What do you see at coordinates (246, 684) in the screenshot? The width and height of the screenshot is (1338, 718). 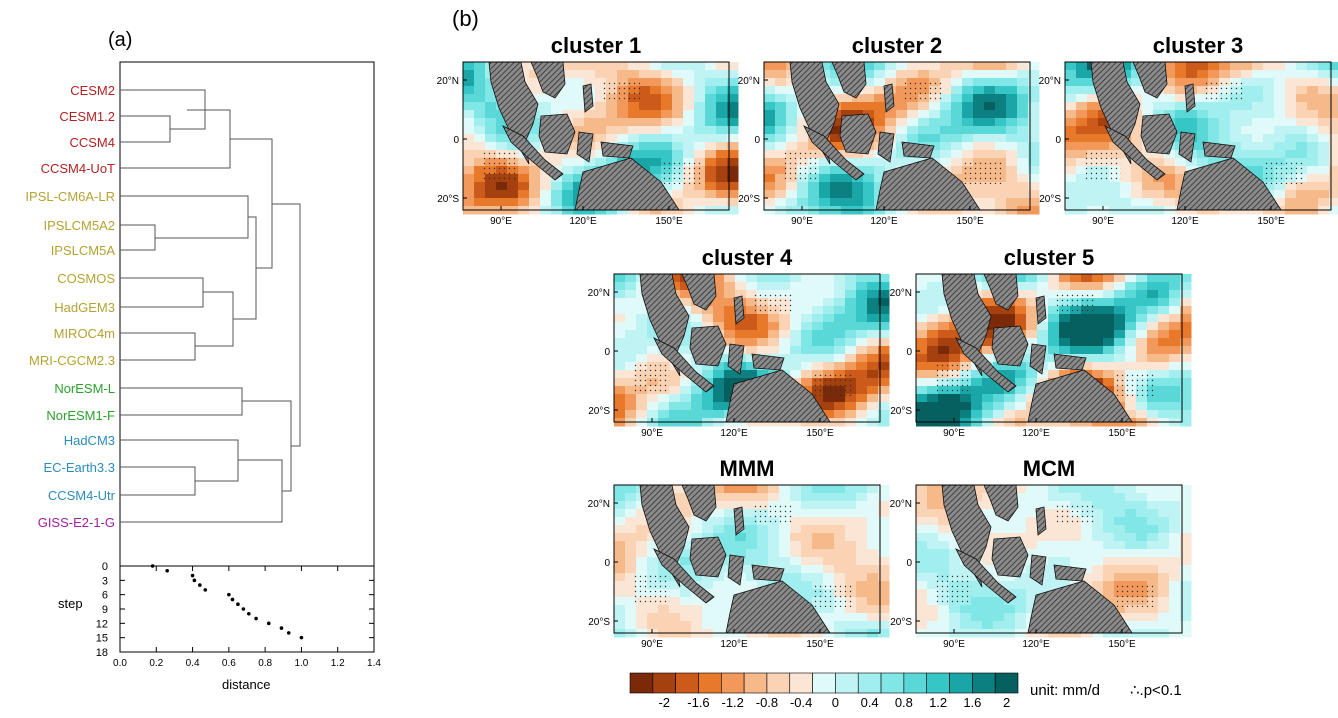 I see `x-axis-label: distance` at bounding box center [246, 684].